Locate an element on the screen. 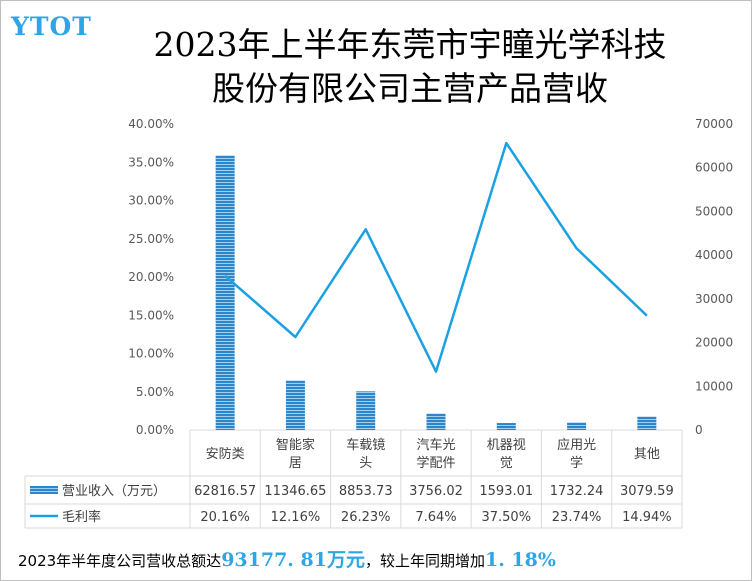 This screenshot has height=581, width=752. left-tick-label: 35.00% is located at coordinates (151, 162).